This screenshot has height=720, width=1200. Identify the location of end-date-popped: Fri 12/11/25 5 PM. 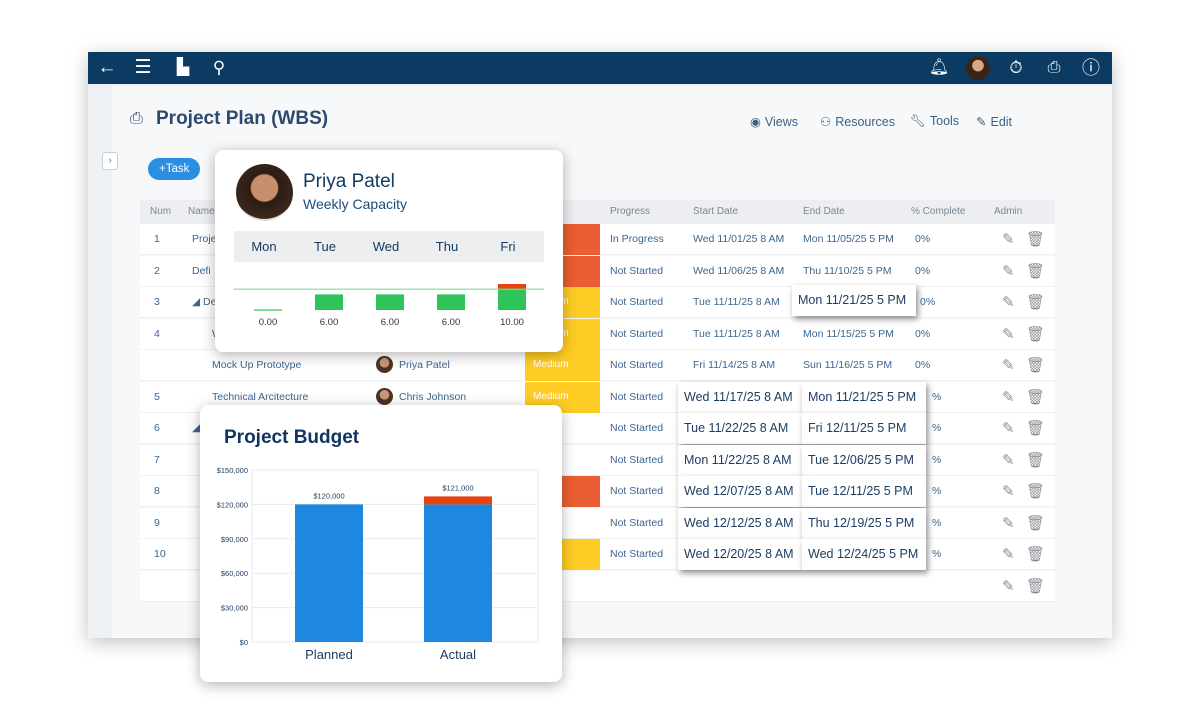
(864, 428).